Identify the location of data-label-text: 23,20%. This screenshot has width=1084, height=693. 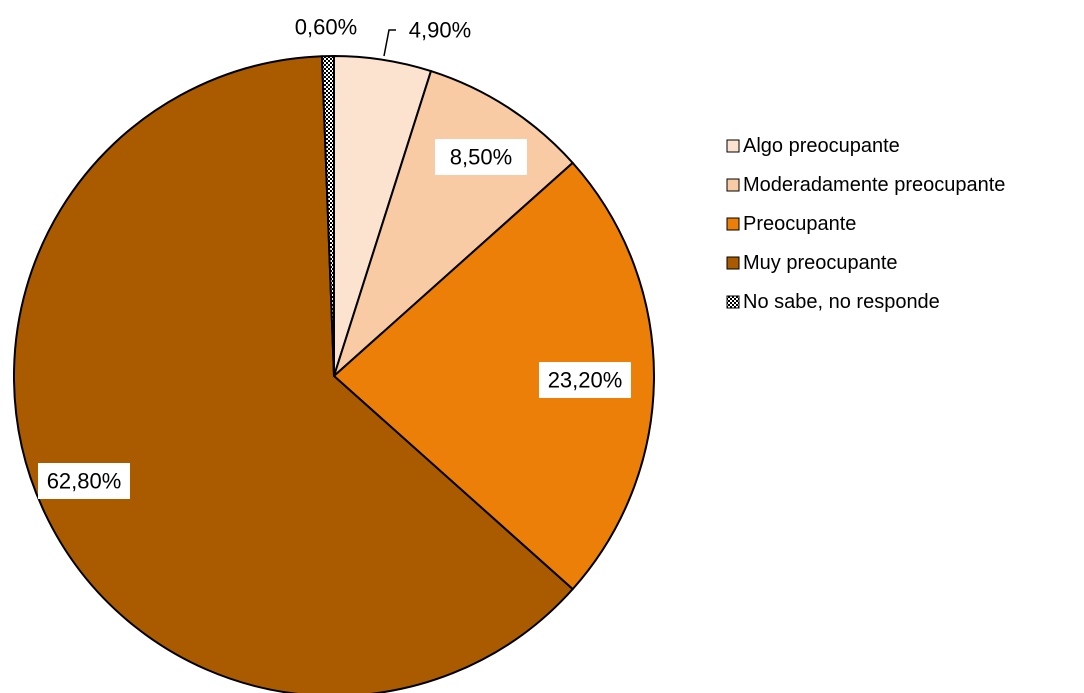
(585, 380).